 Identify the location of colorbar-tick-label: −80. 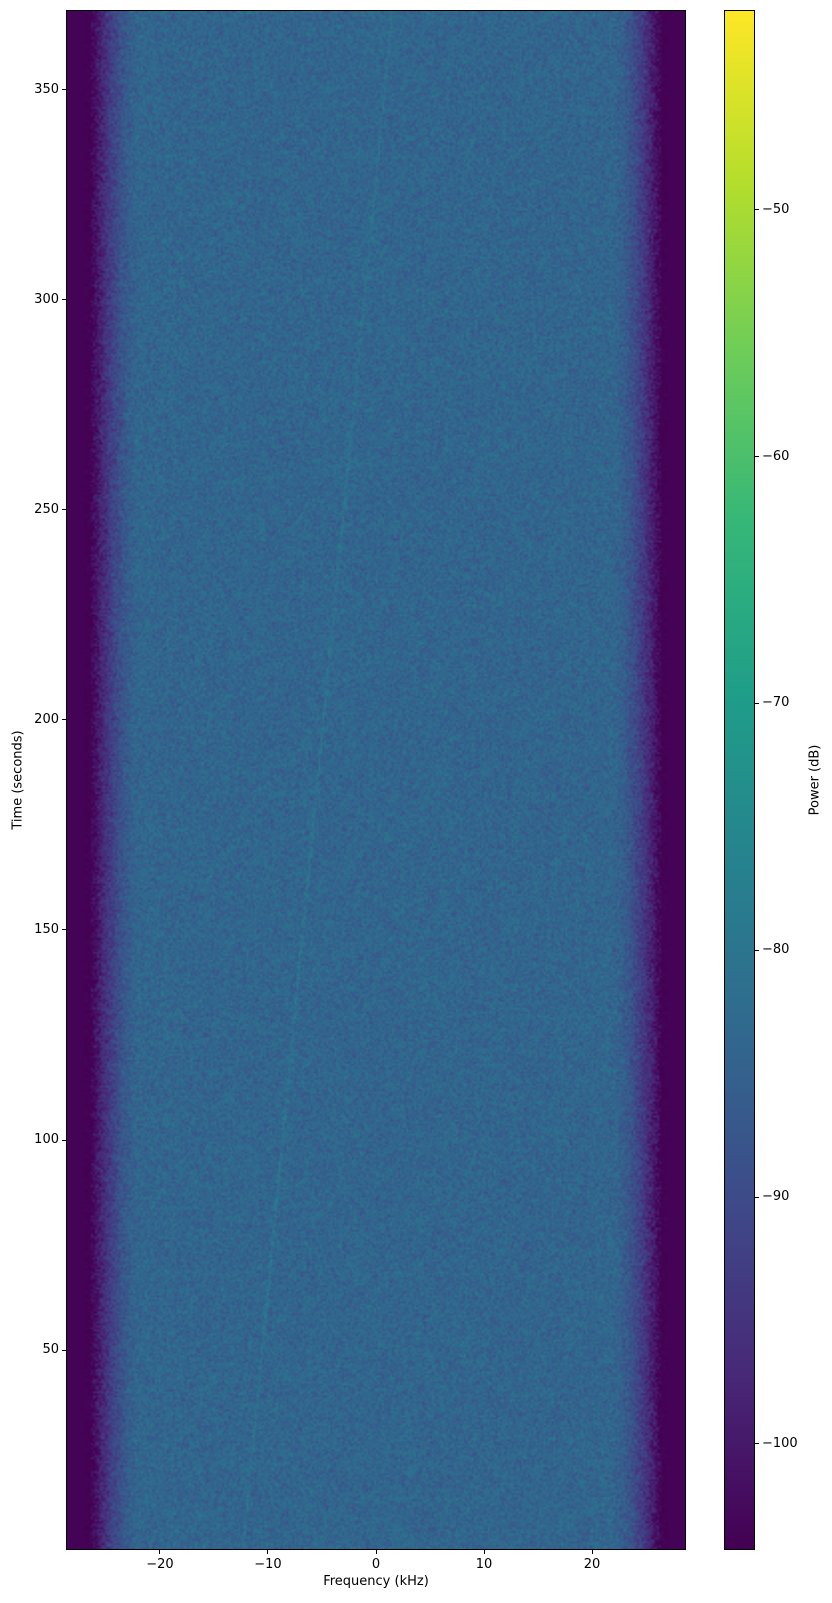
(776, 950).